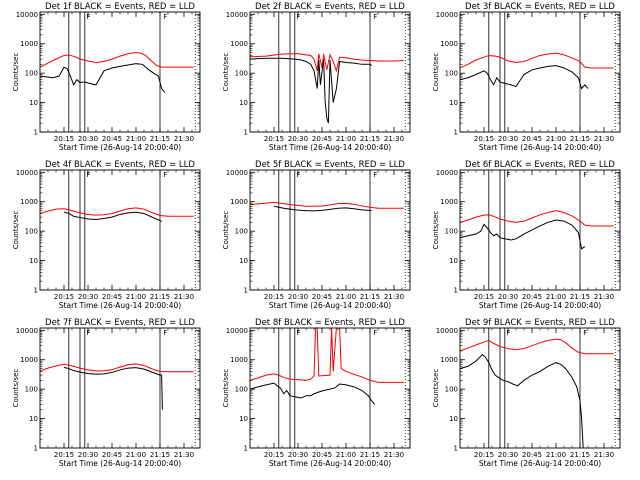 This screenshot has height=480, width=640. What do you see at coordinates (120, 323) in the screenshot?
I see `panel-title: Det 7f BLACK = Events, RED = LLD` at bounding box center [120, 323].